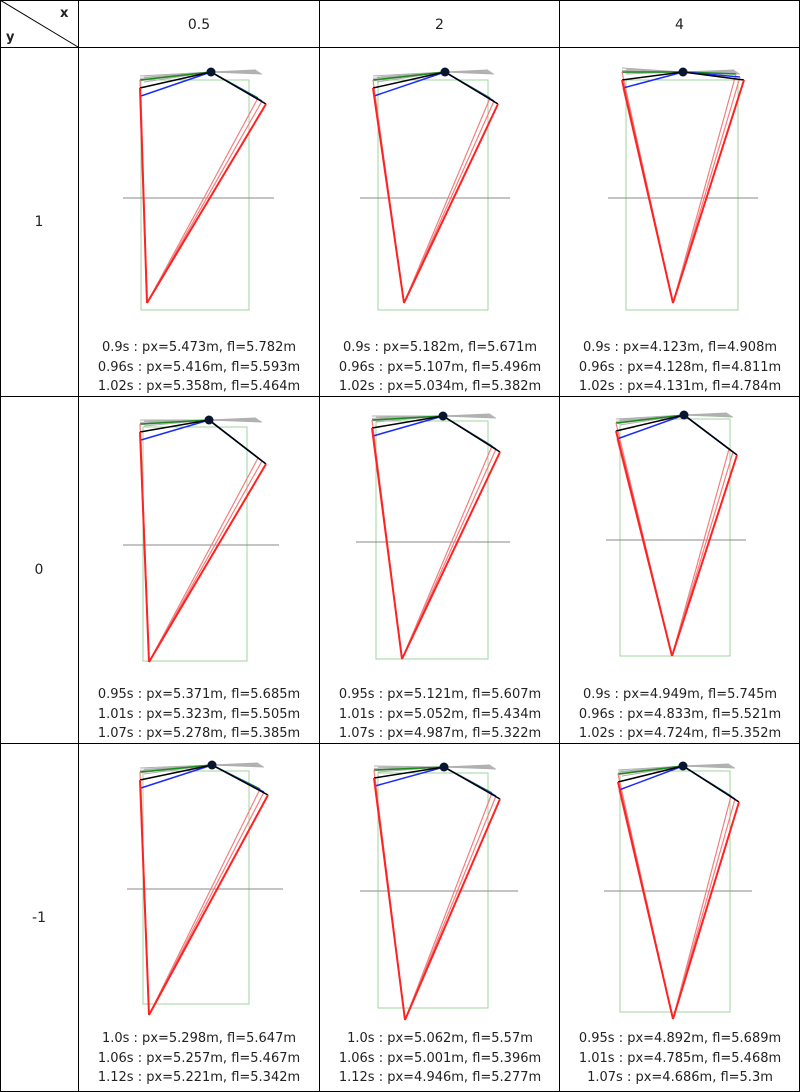 The height and width of the screenshot is (1092, 800). Describe the element at coordinates (39, 570) in the screenshot. I see `row-header: 0` at that location.